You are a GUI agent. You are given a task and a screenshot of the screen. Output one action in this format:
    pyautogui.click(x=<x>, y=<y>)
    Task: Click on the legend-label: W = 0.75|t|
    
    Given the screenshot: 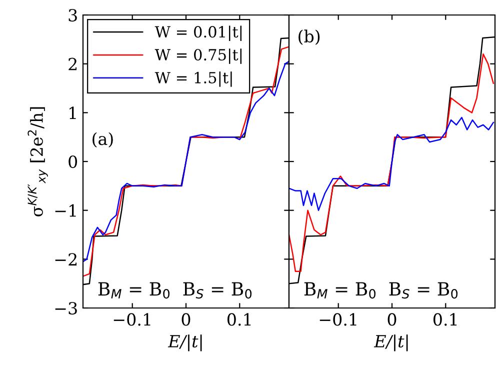 What is the action you would take?
    pyautogui.click(x=198, y=56)
    